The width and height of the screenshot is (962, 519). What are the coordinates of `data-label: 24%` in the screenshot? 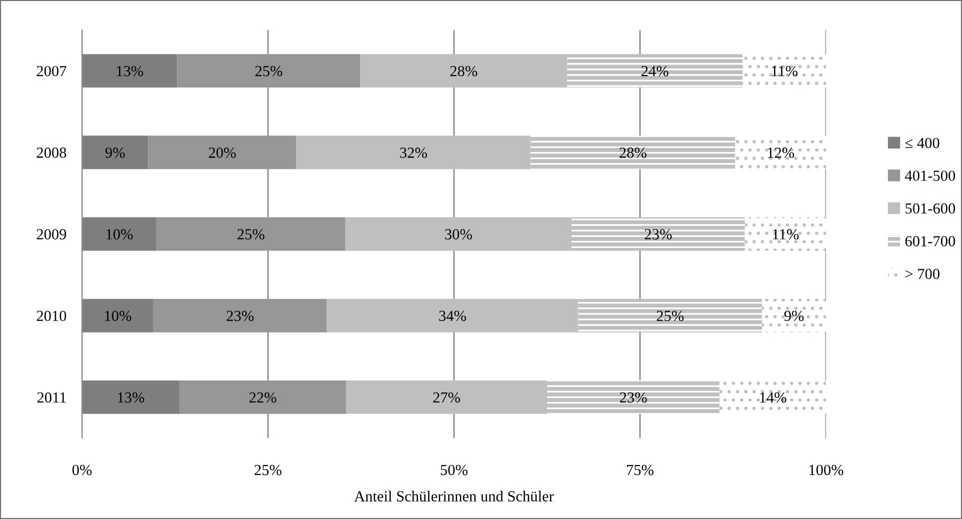 It's located at (655, 71).